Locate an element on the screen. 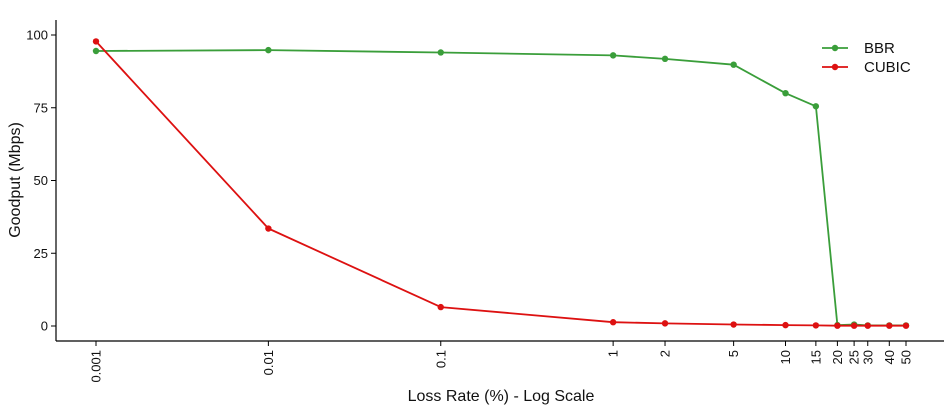  legend: BBR CUBIC is located at coordinates (866, 58).